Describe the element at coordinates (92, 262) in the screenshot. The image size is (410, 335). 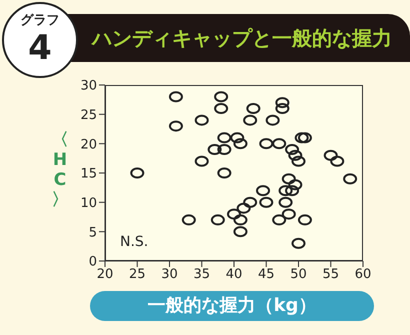
I see `y-tick-label: 0` at that location.